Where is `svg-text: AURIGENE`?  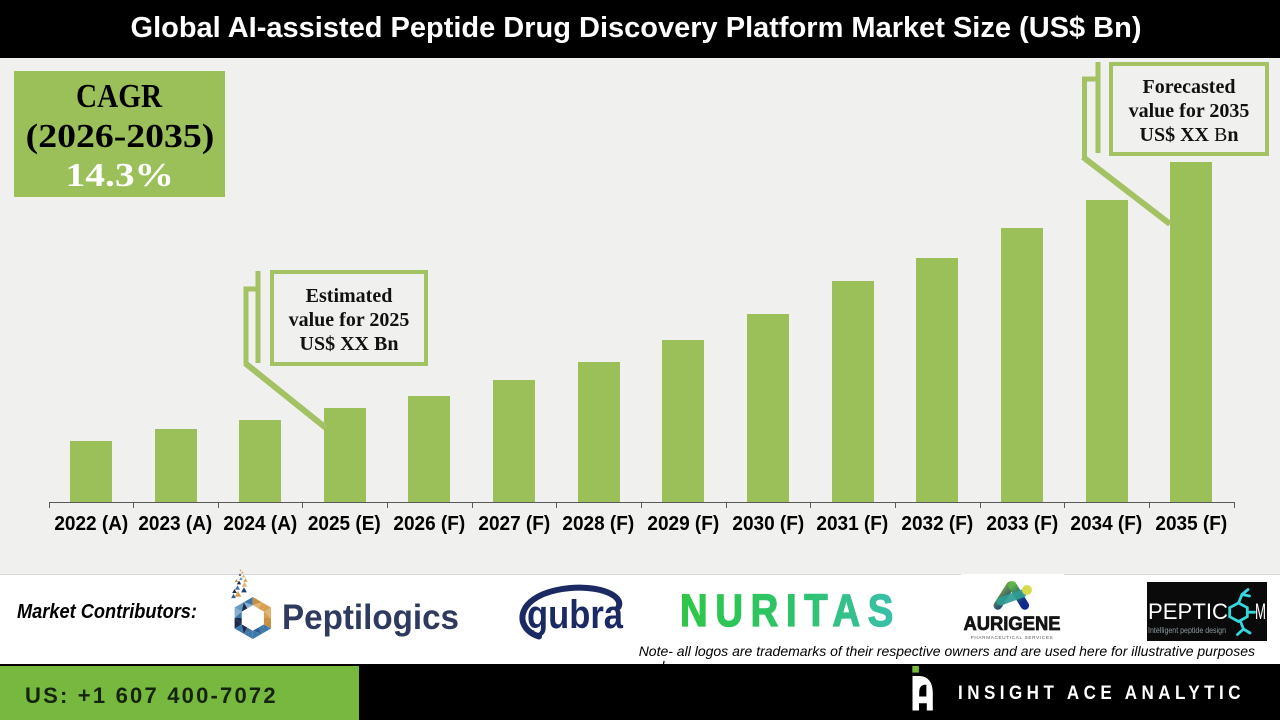 svg-text: AURIGENE is located at coordinates (1012, 624).